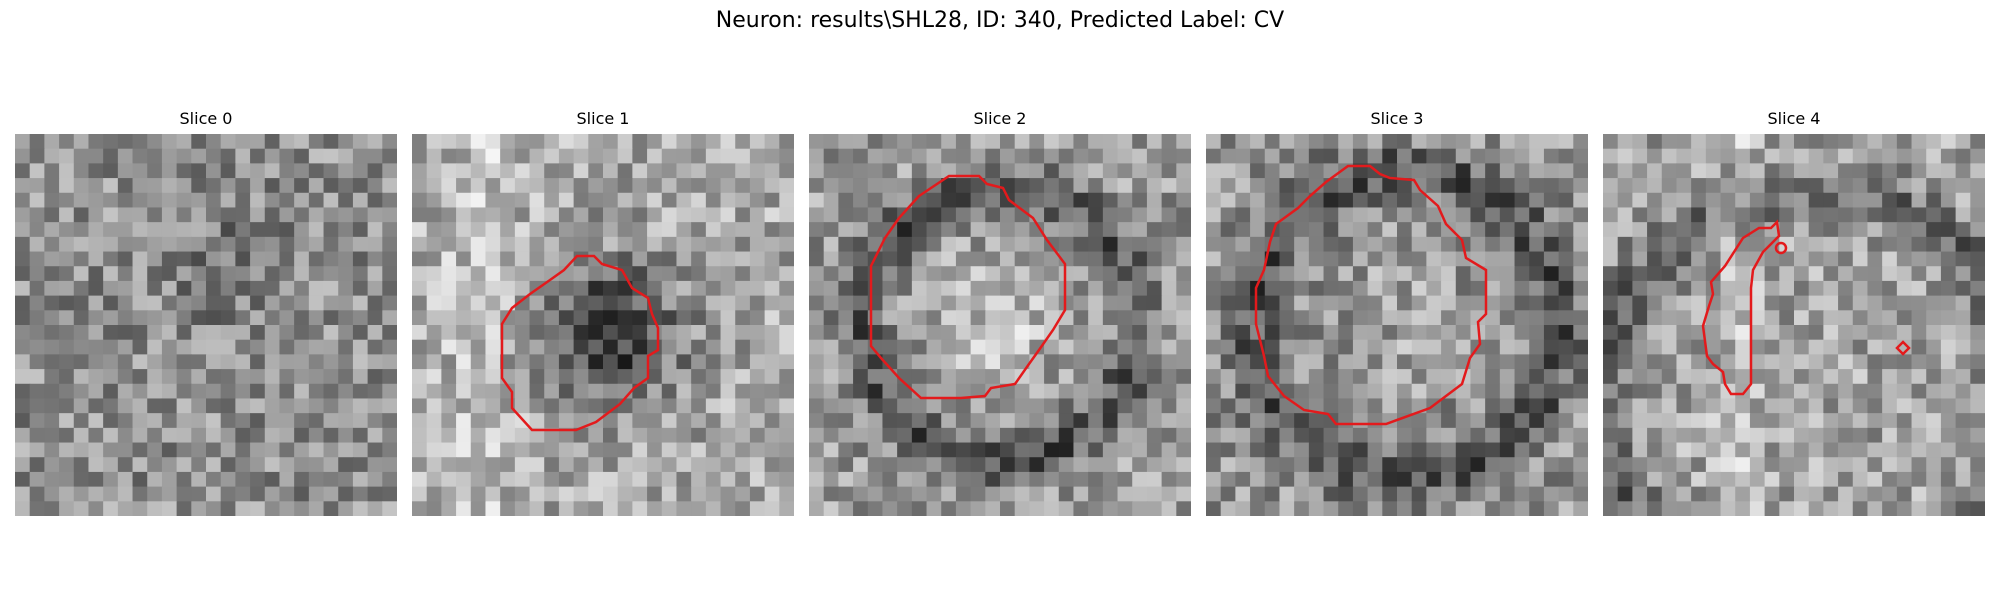  What do you see at coordinates (603, 118) in the screenshot?
I see `slice-title-1: Slice 1` at bounding box center [603, 118].